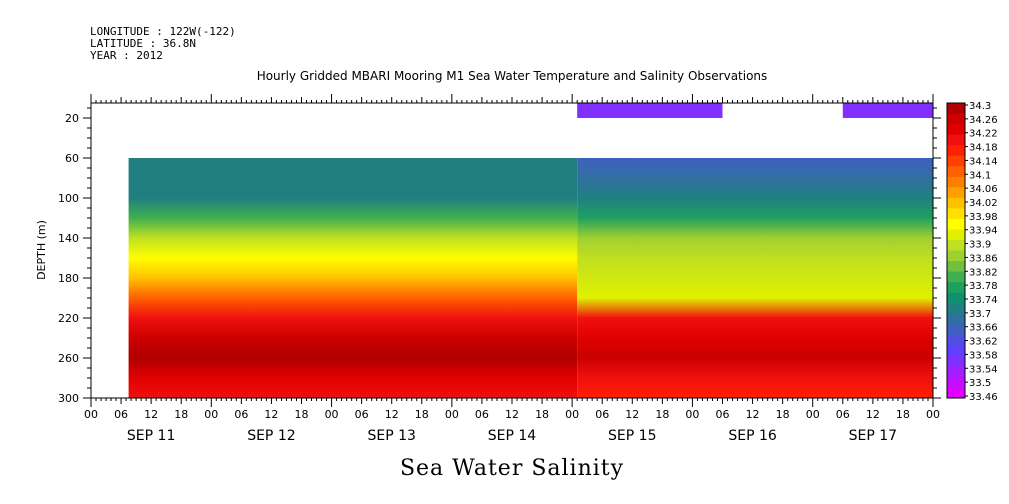  What do you see at coordinates (983, 203) in the screenshot?
I see `colorbar-label: 34.02` at bounding box center [983, 203].